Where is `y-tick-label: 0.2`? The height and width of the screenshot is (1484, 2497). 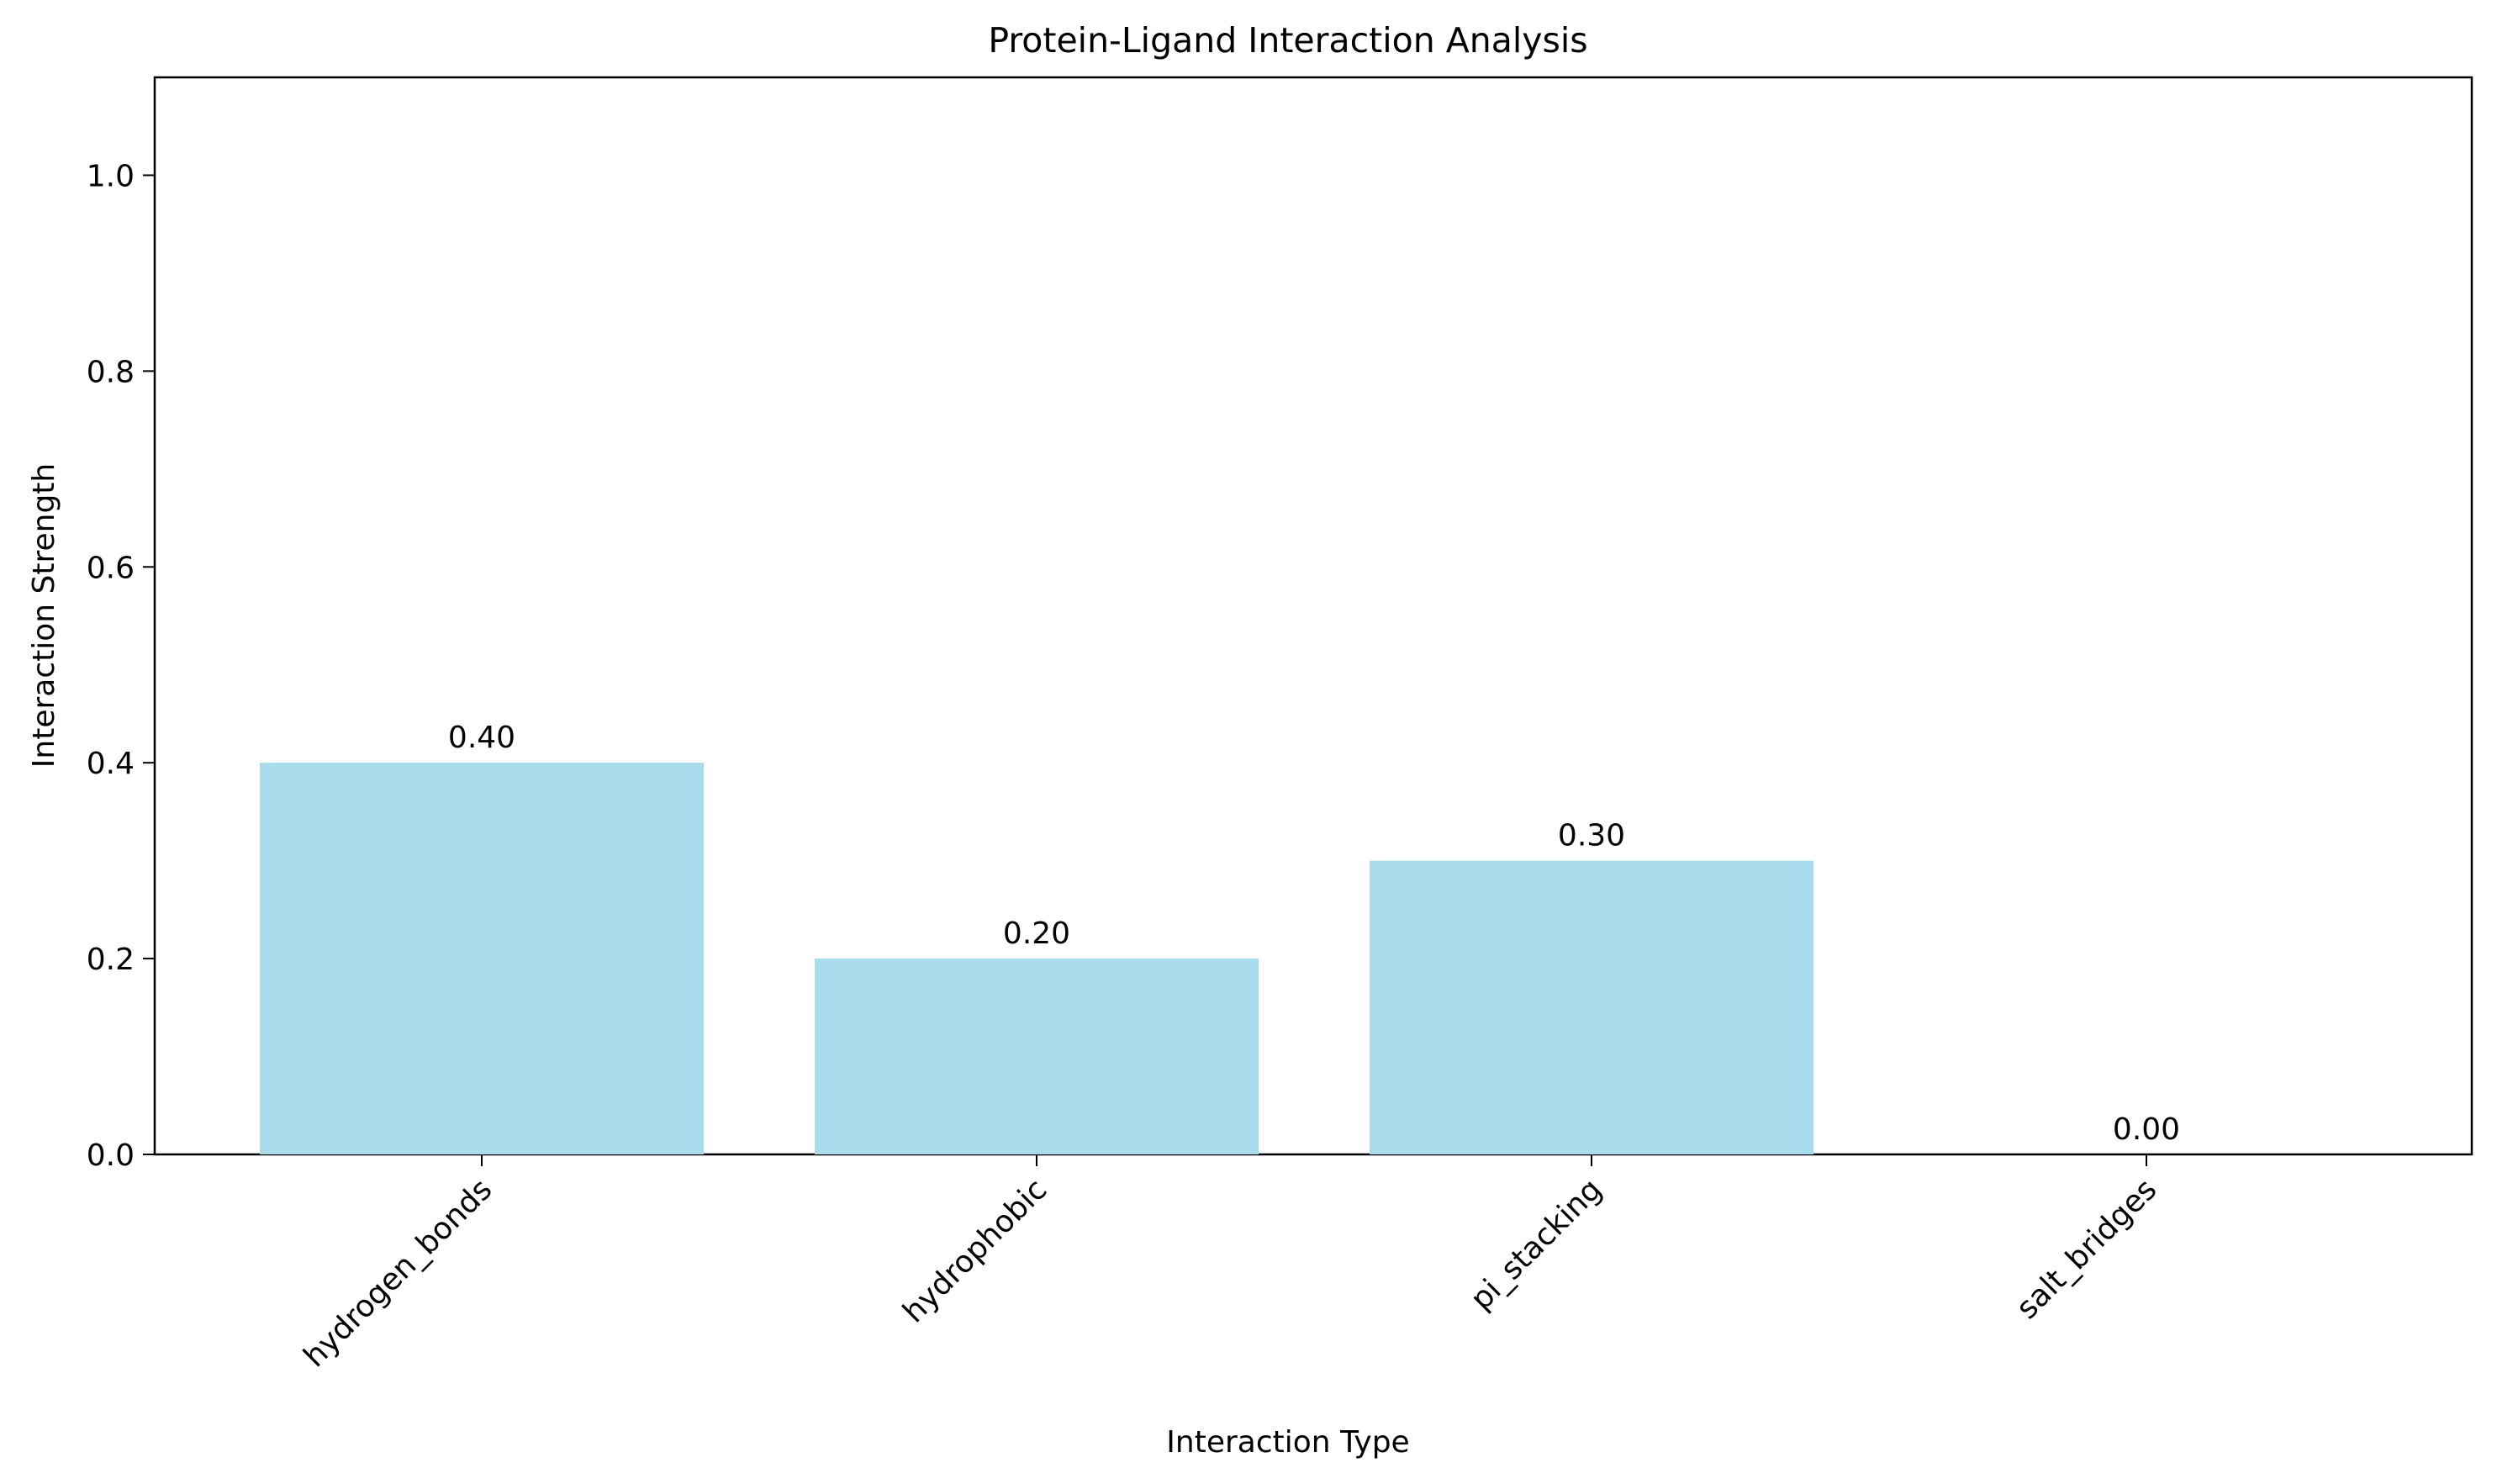
y-tick-label: 0.2 is located at coordinates (111, 960).